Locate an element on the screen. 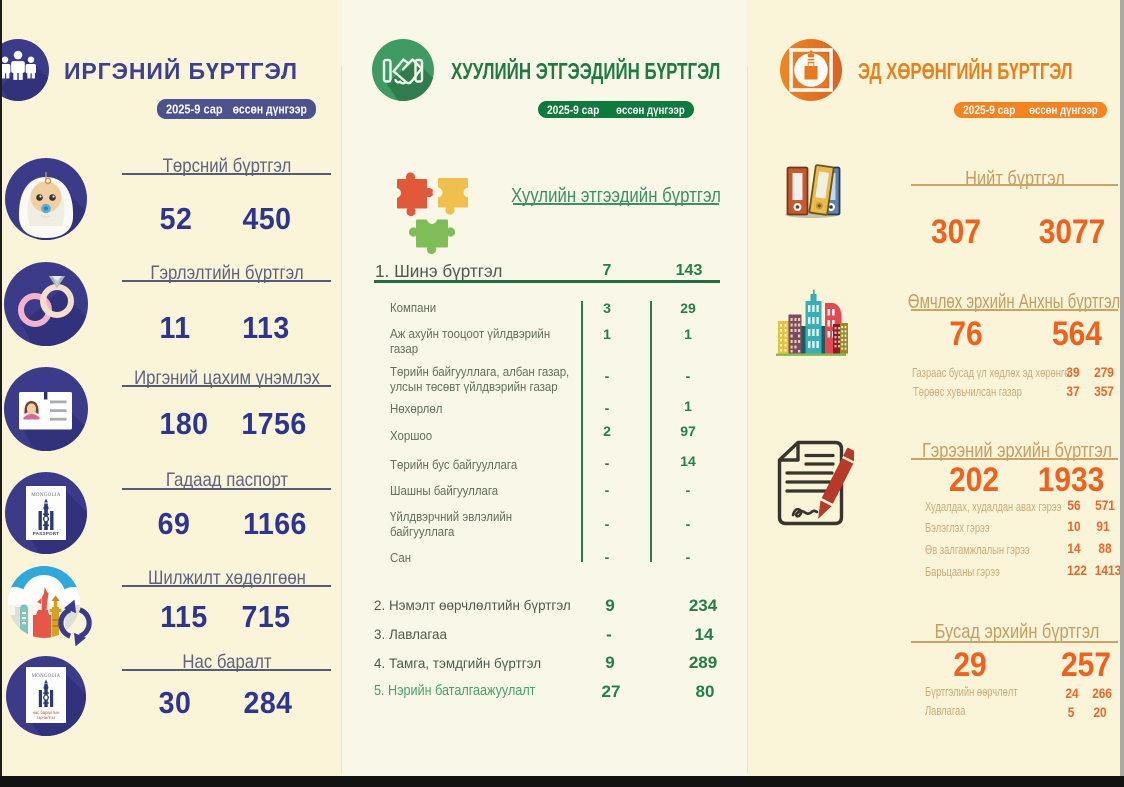 The width and height of the screenshot is (1124, 787). svg-text: гэрчилгээ is located at coordinates (46, 717).